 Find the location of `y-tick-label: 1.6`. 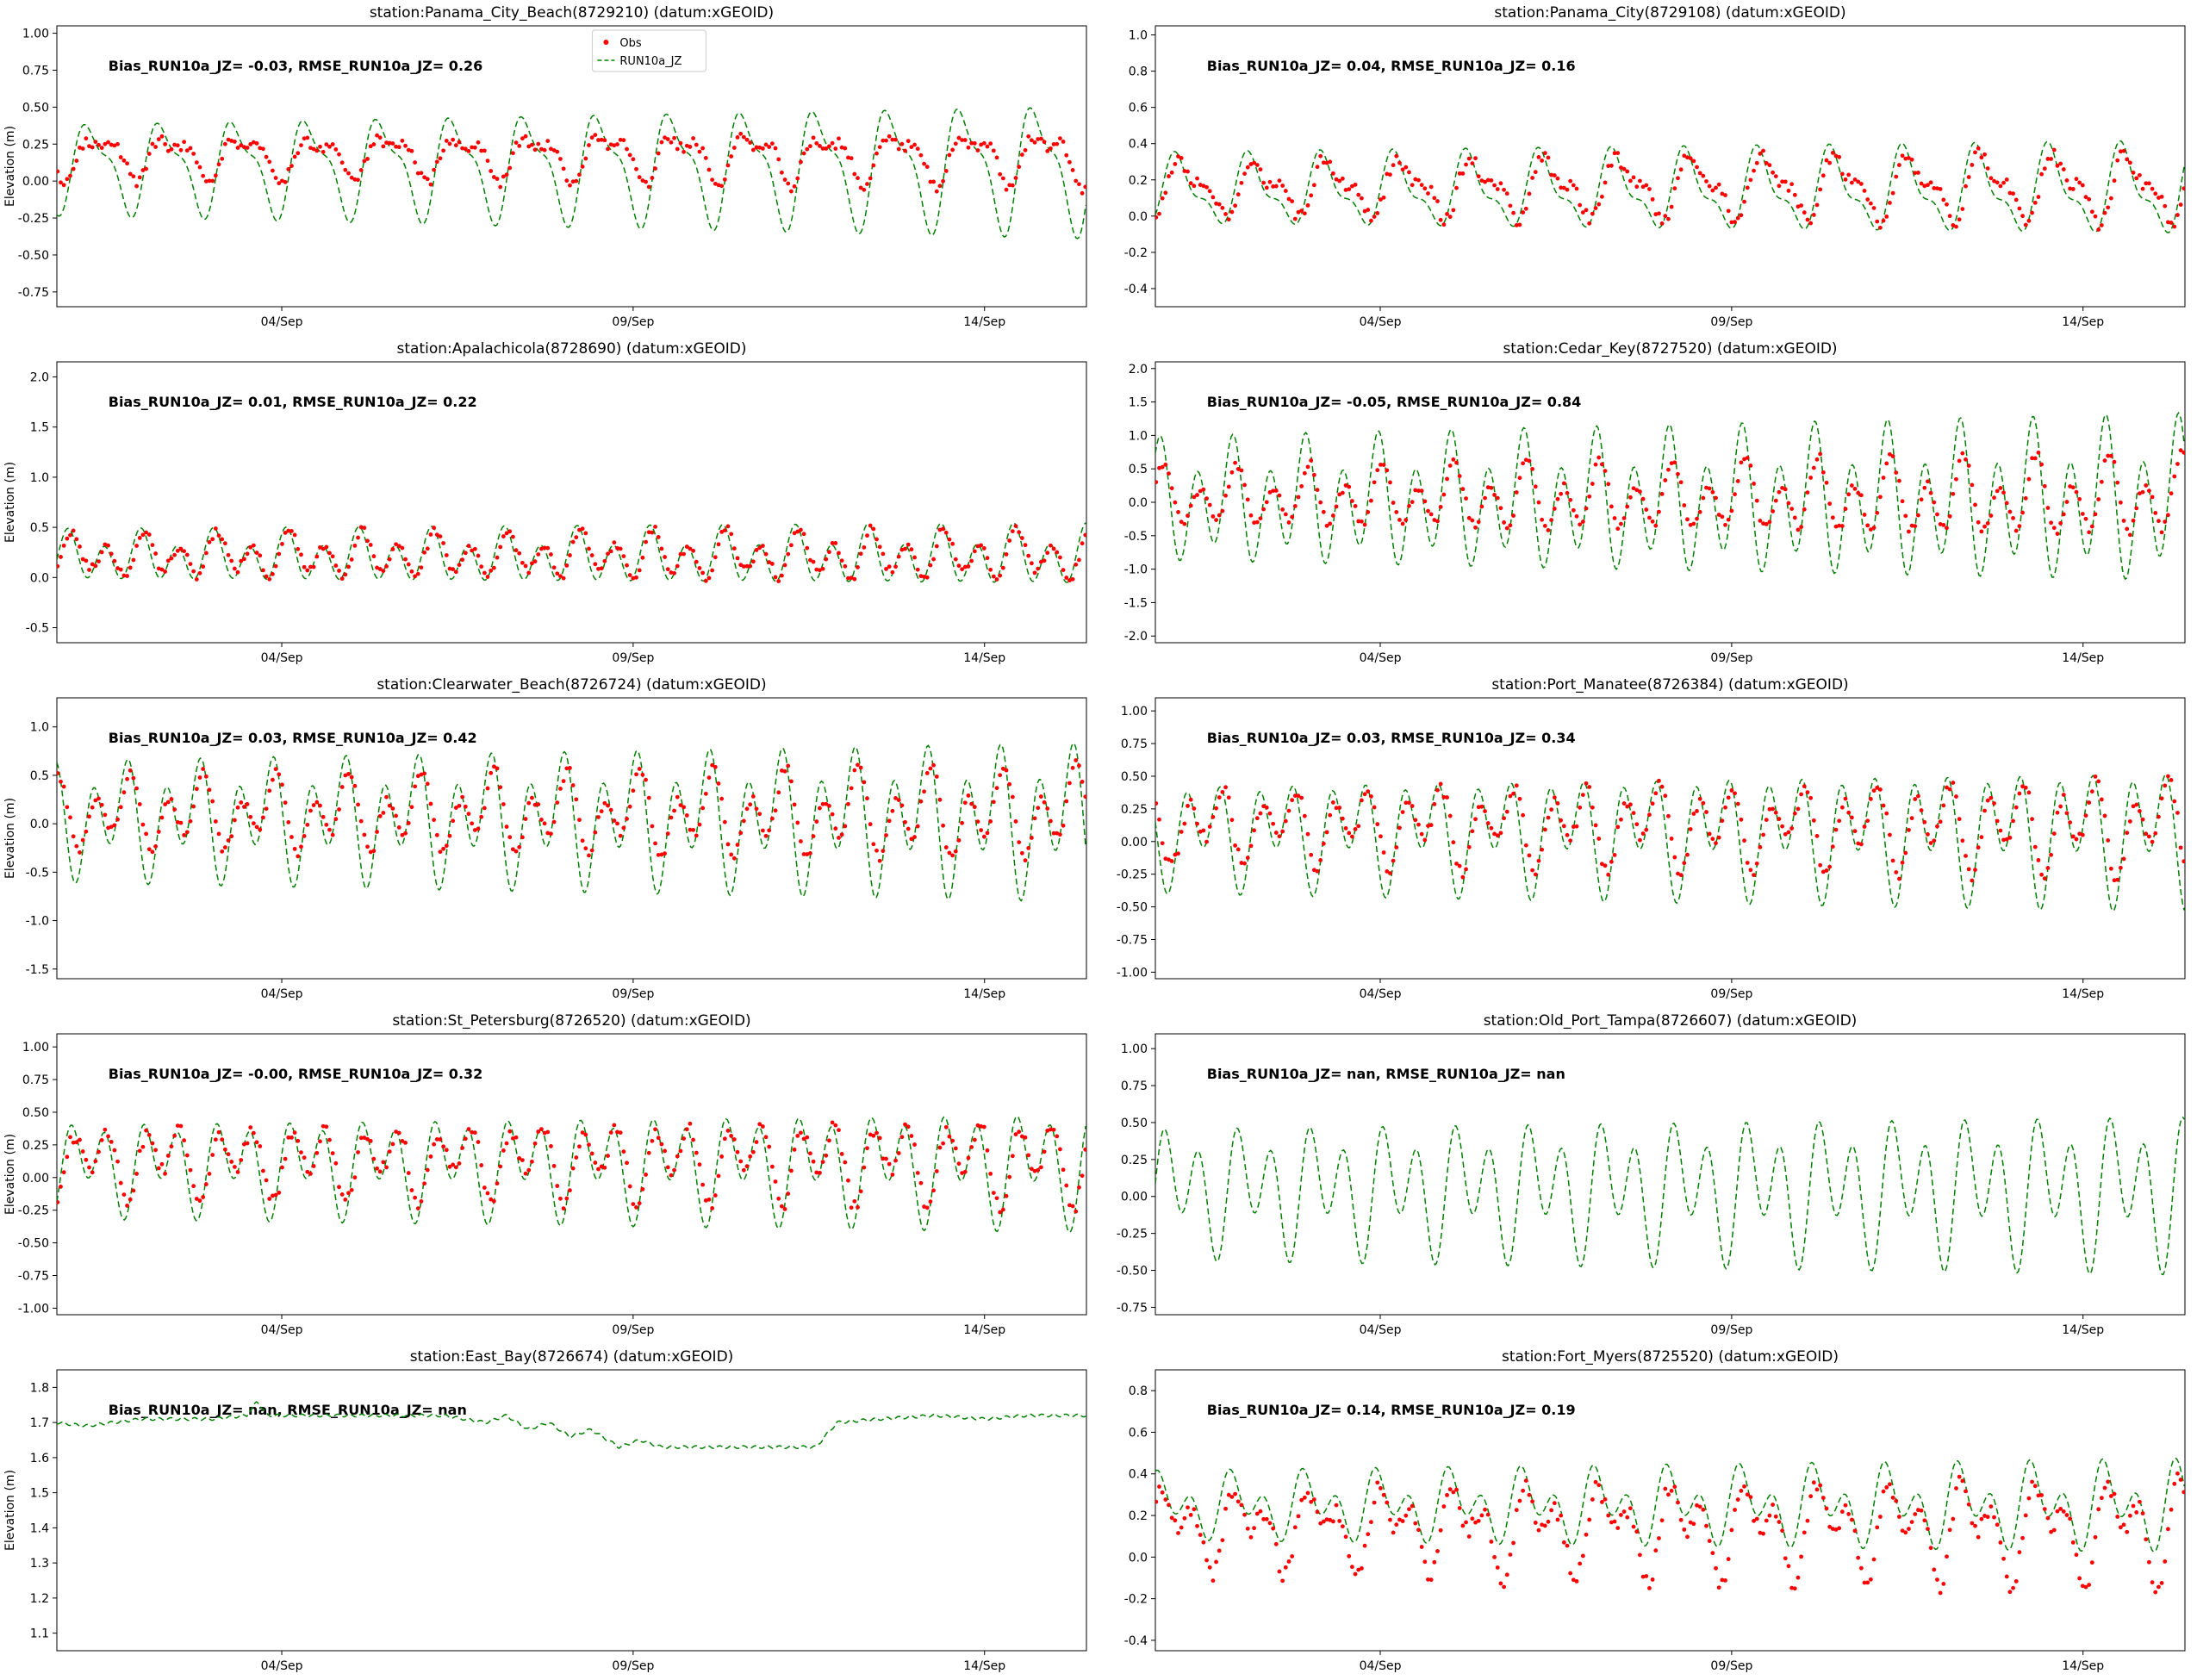

y-tick-label: 1.6 is located at coordinates (39, 1459).